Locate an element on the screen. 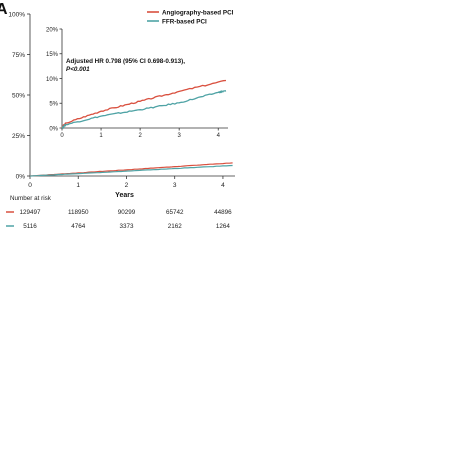 The height and width of the screenshot is (474, 474). hr-annotation: Adjusted HR 0.996 (95% CI 0.918-1.080), is located at coordinates (125, 309).